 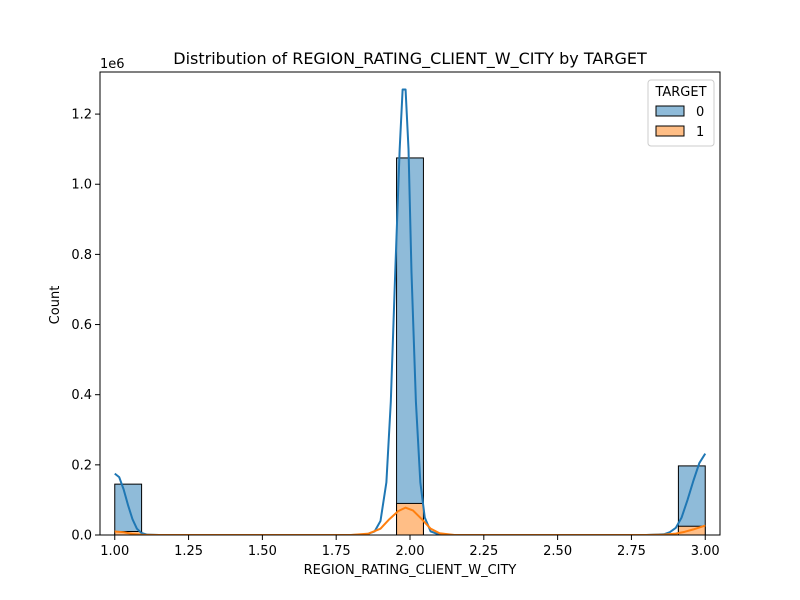 What do you see at coordinates (81, 115) in the screenshot?
I see `y-tick-label: 1.2` at bounding box center [81, 115].